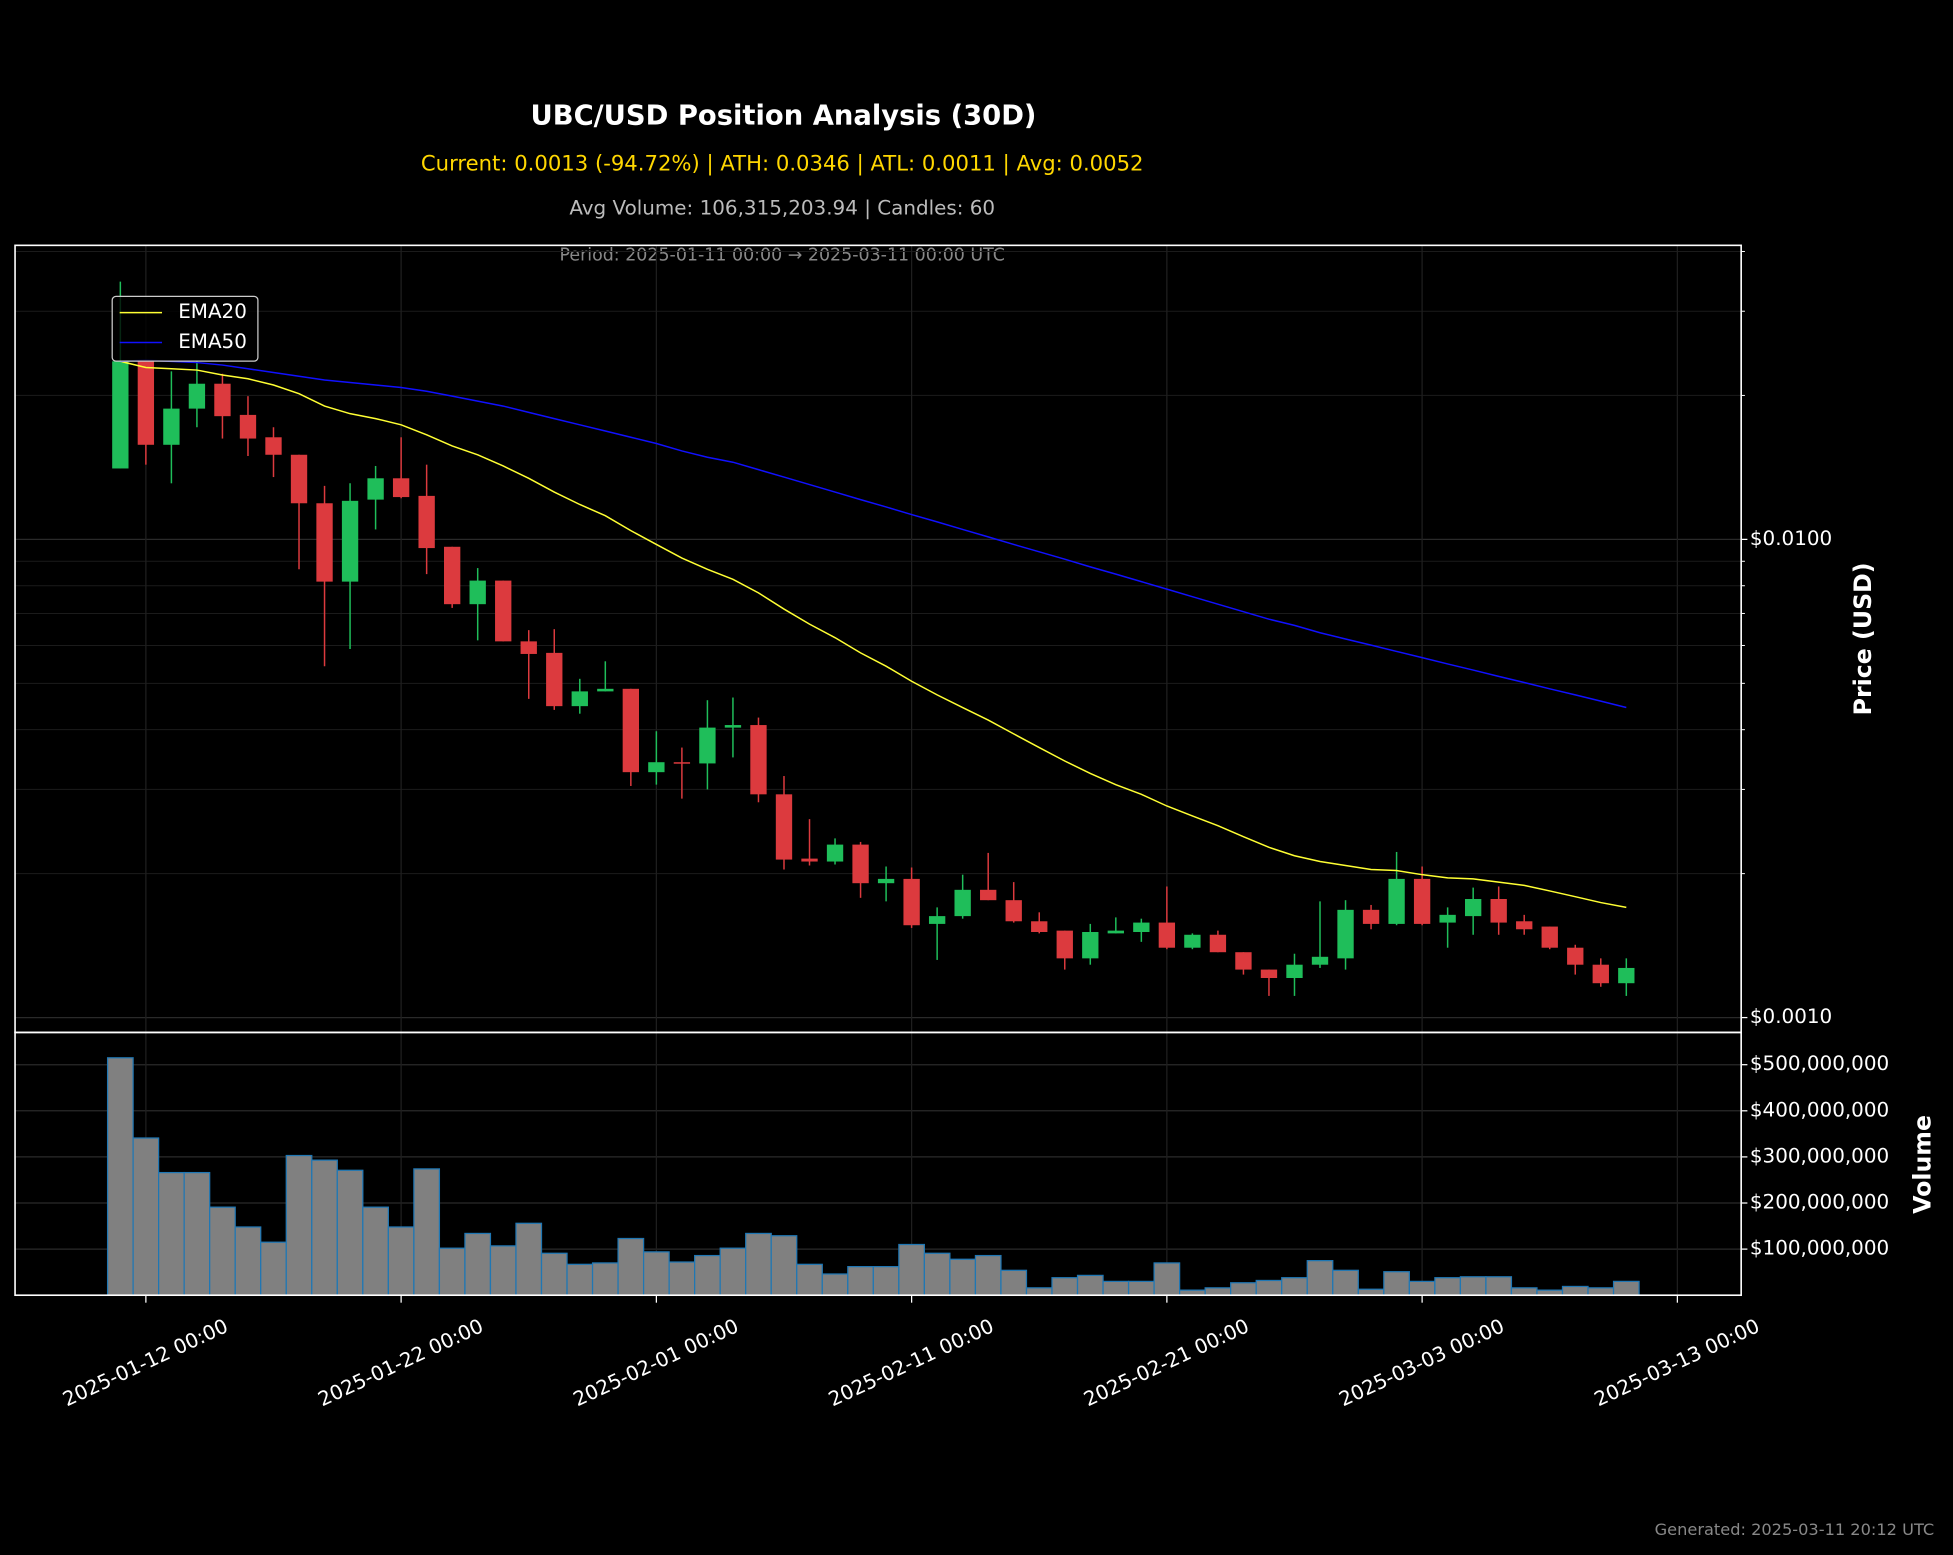  What do you see at coordinates (1819, 1155) in the screenshot?
I see `y-tick-label: $300,000,000` at bounding box center [1819, 1155].